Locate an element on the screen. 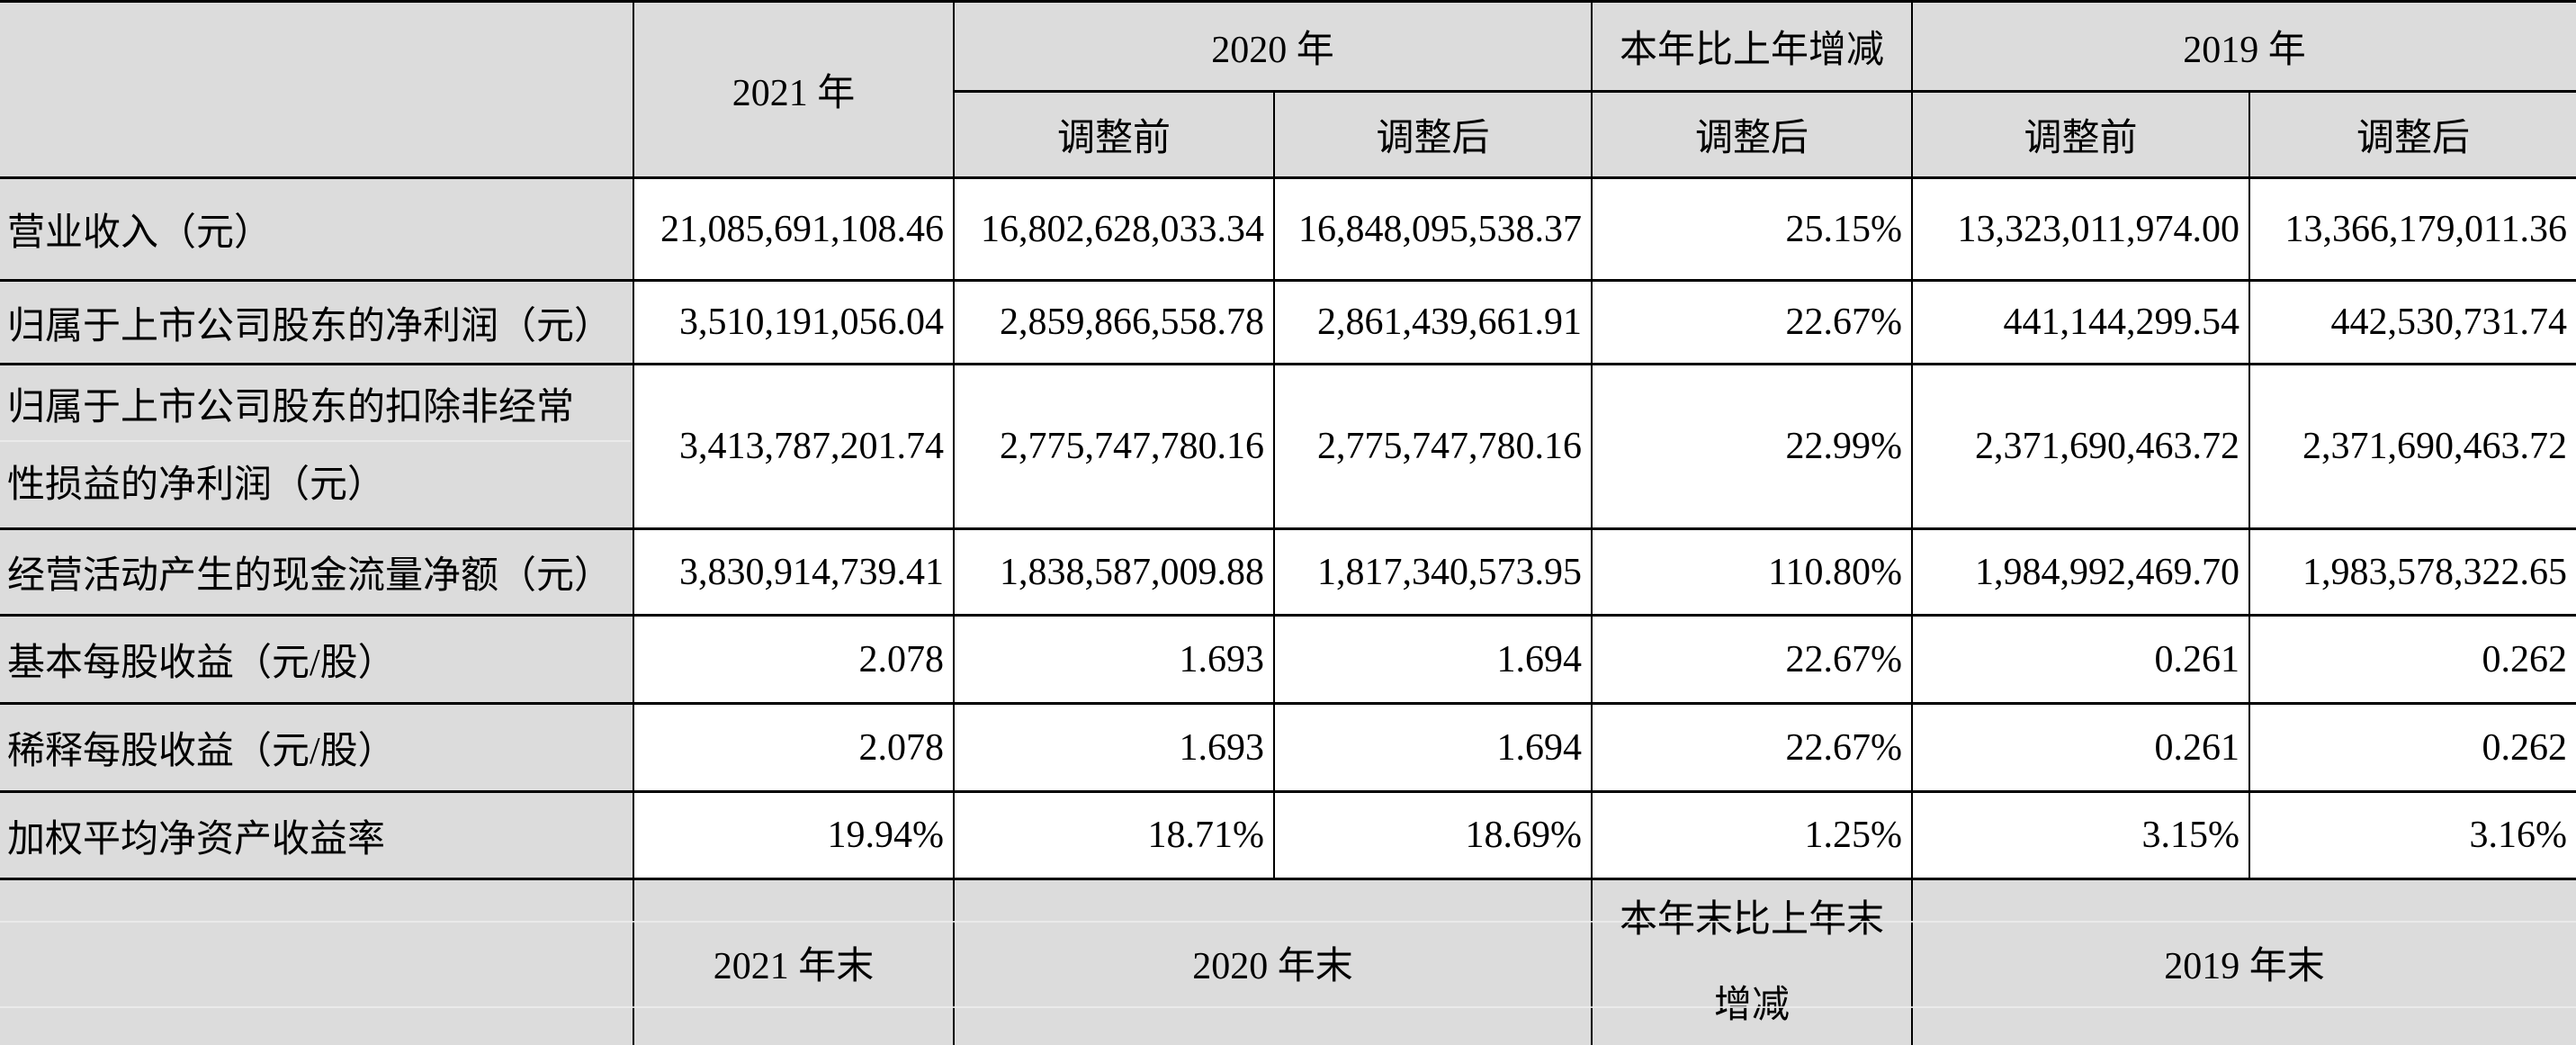 The width and height of the screenshot is (2576, 1045). col-header-yoy-change: 本年比上年增减 is located at coordinates (1751, 45).